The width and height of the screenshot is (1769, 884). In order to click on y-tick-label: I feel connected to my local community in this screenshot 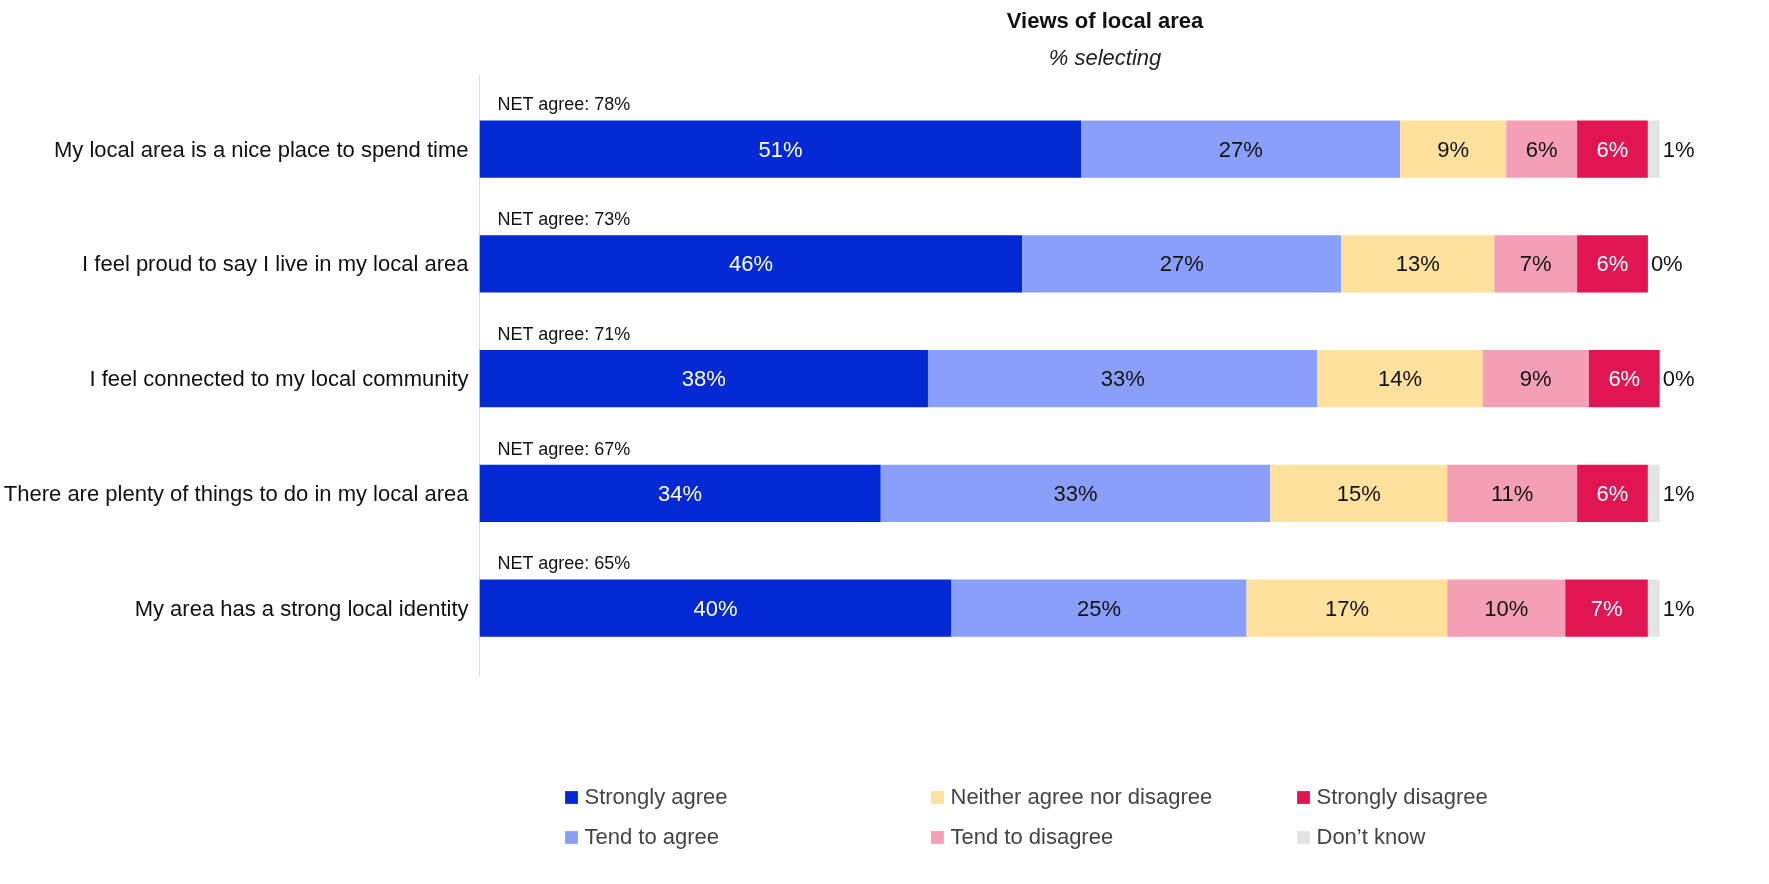, I will do `click(279, 379)`.